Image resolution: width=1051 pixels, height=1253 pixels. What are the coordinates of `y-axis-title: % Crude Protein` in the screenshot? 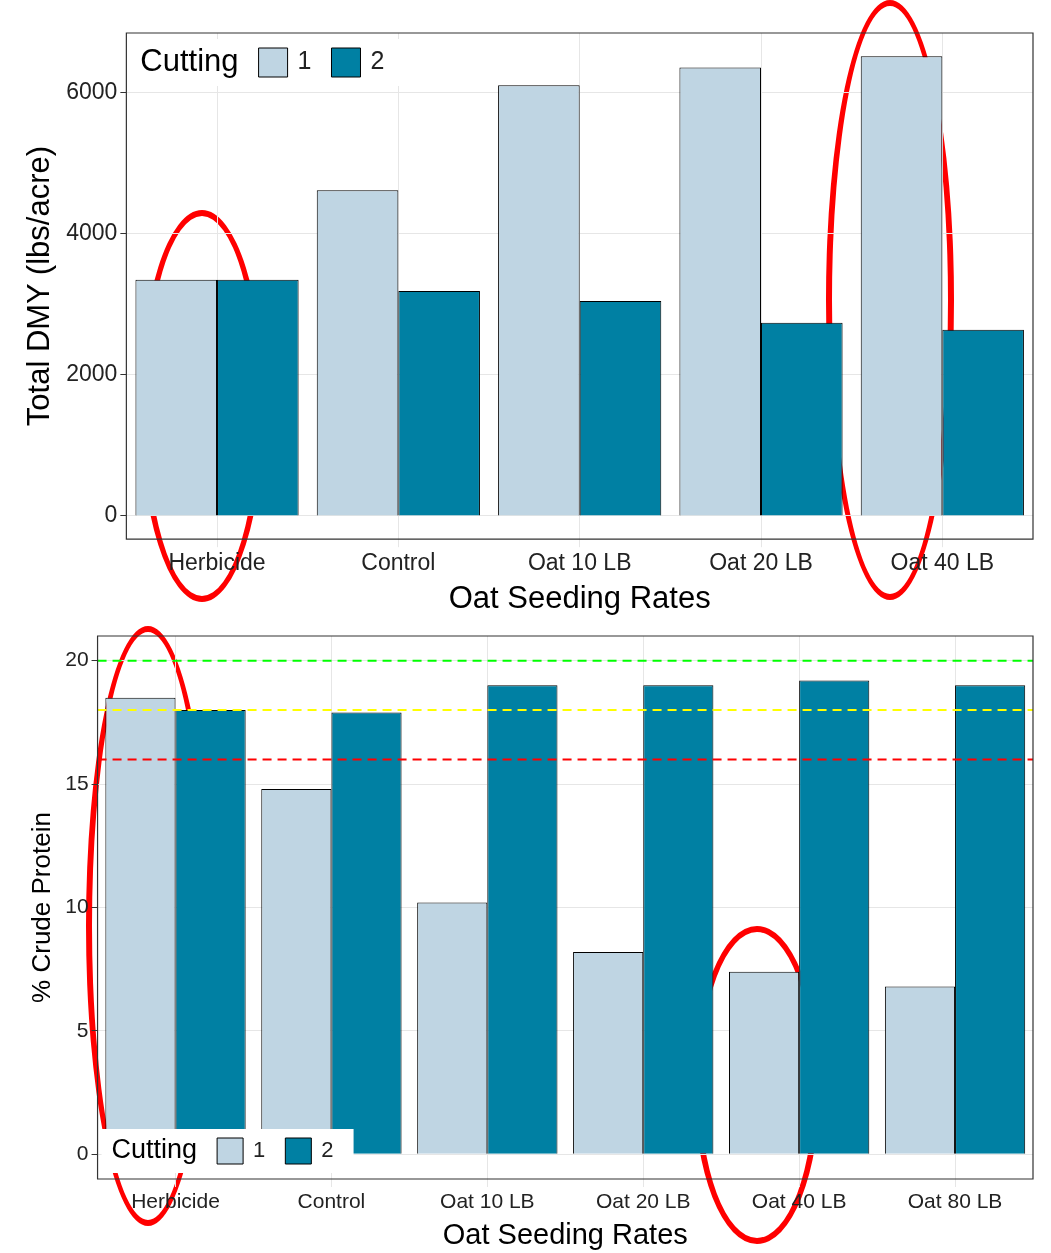 It's located at (40, 907).